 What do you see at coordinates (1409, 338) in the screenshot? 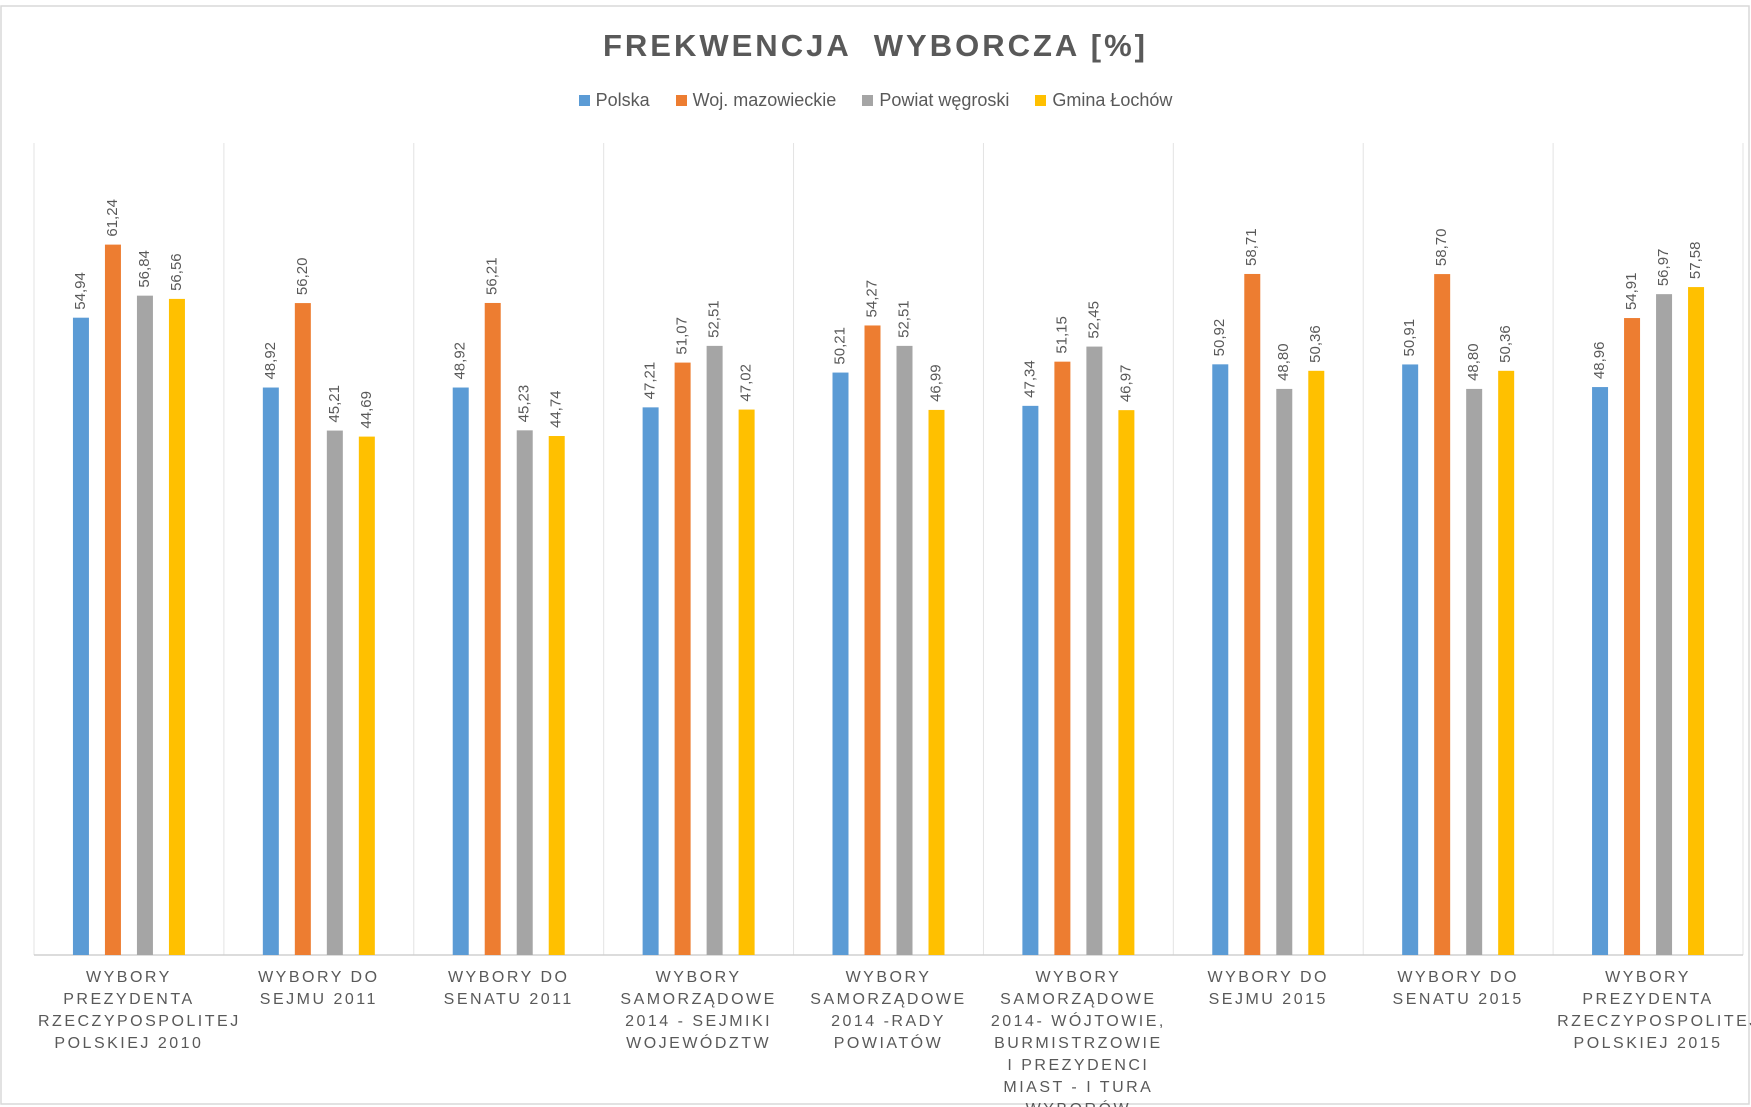
I see `value-label: 50,91` at bounding box center [1409, 338].